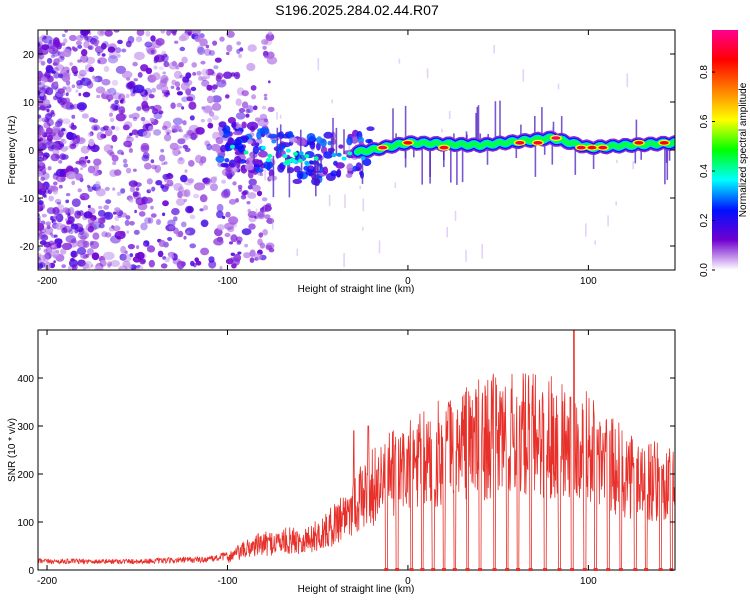 This screenshot has height=600, width=750. I want to click on snr-ytick-label: 300, so click(25, 427).